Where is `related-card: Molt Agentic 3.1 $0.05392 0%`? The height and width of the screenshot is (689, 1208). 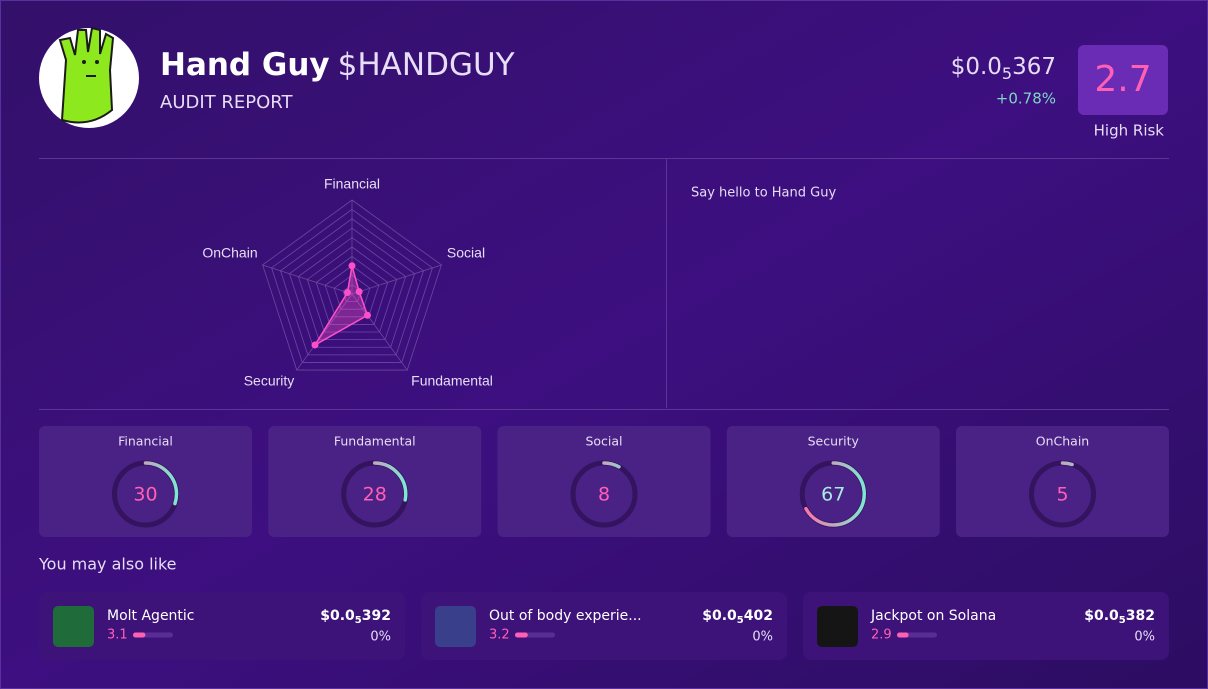 related-card: Molt Agentic 3.1 $0.05392 0% is located at coordinates (222, 626).